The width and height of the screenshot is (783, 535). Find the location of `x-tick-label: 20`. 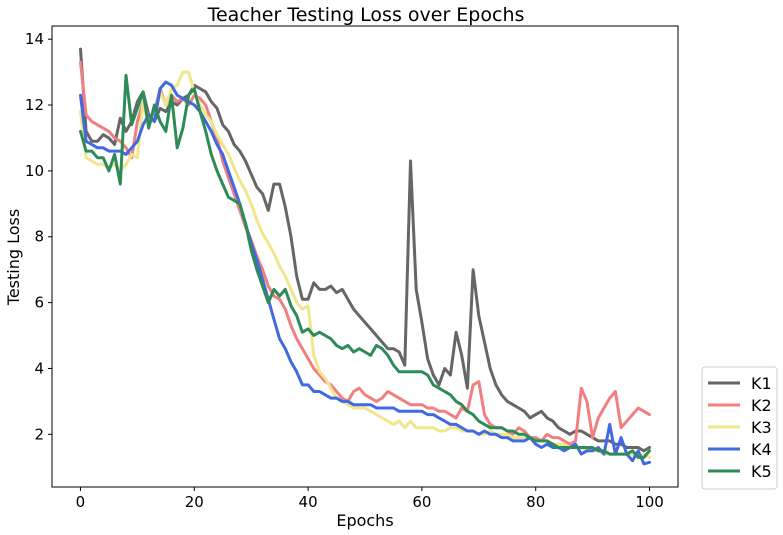

x-tick-label: 20 is located at coordinates (194, 502).